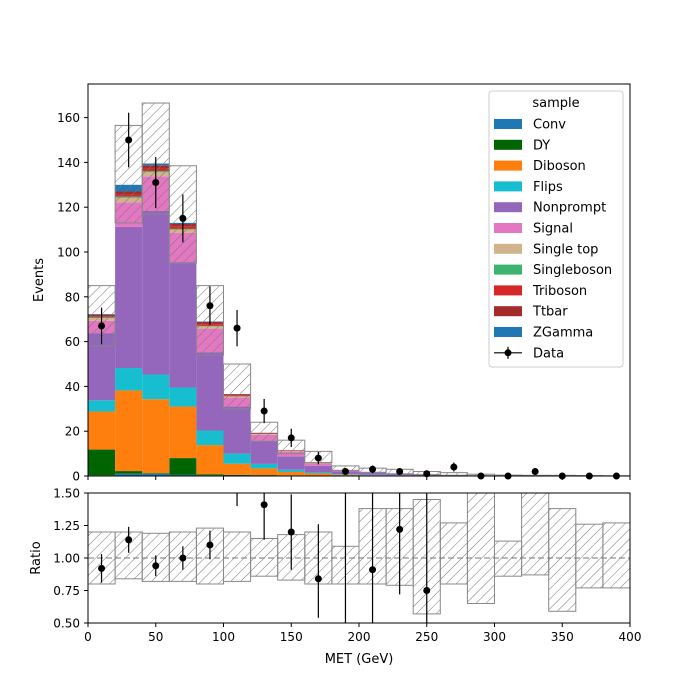  What do you see at coordinates (318, 464) in the screenshot?
I see `bar-signal` at bounding box center [318, 464].